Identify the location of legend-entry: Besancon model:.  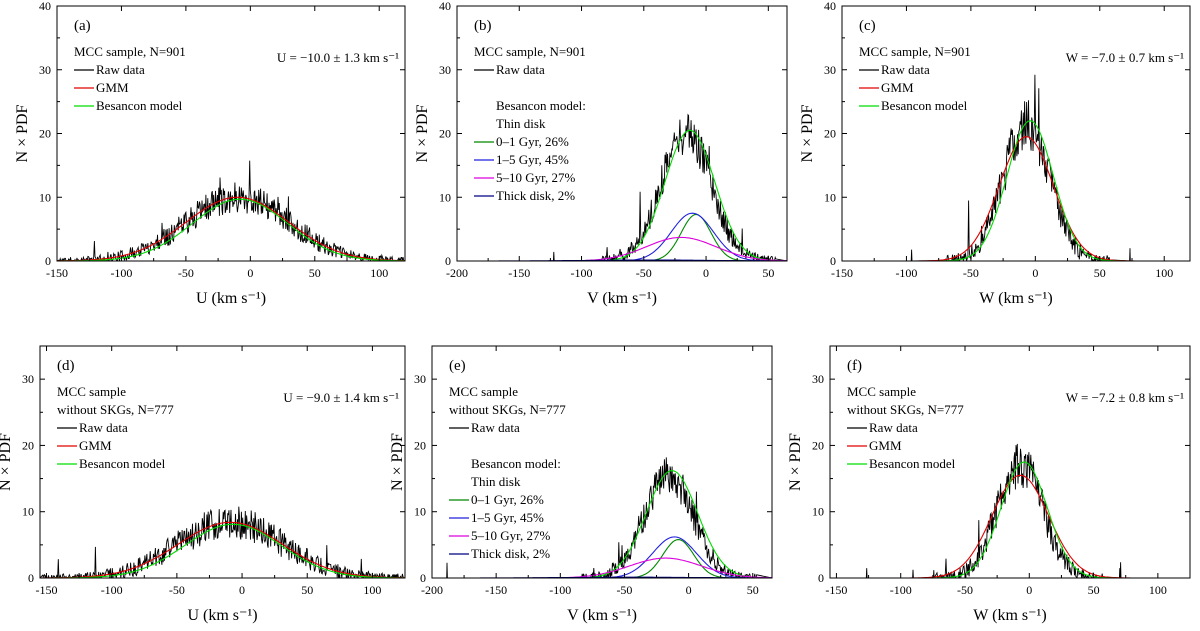
(541, 105).